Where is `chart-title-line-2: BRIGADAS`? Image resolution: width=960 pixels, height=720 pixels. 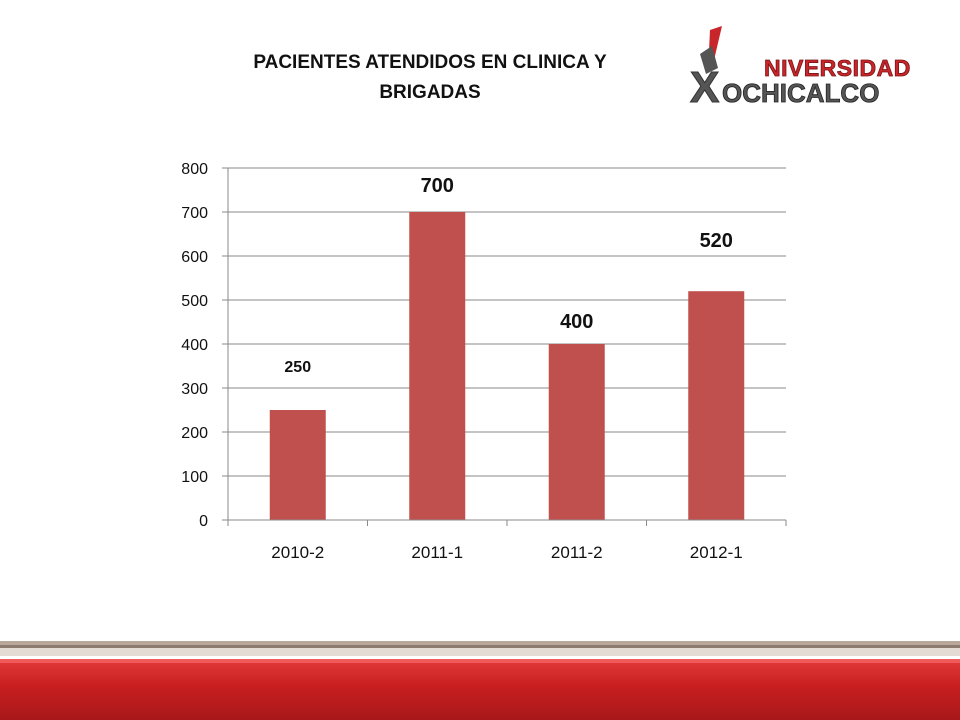 chart-title-line-2: BRIGADAS is located at coordinates (430, 92).